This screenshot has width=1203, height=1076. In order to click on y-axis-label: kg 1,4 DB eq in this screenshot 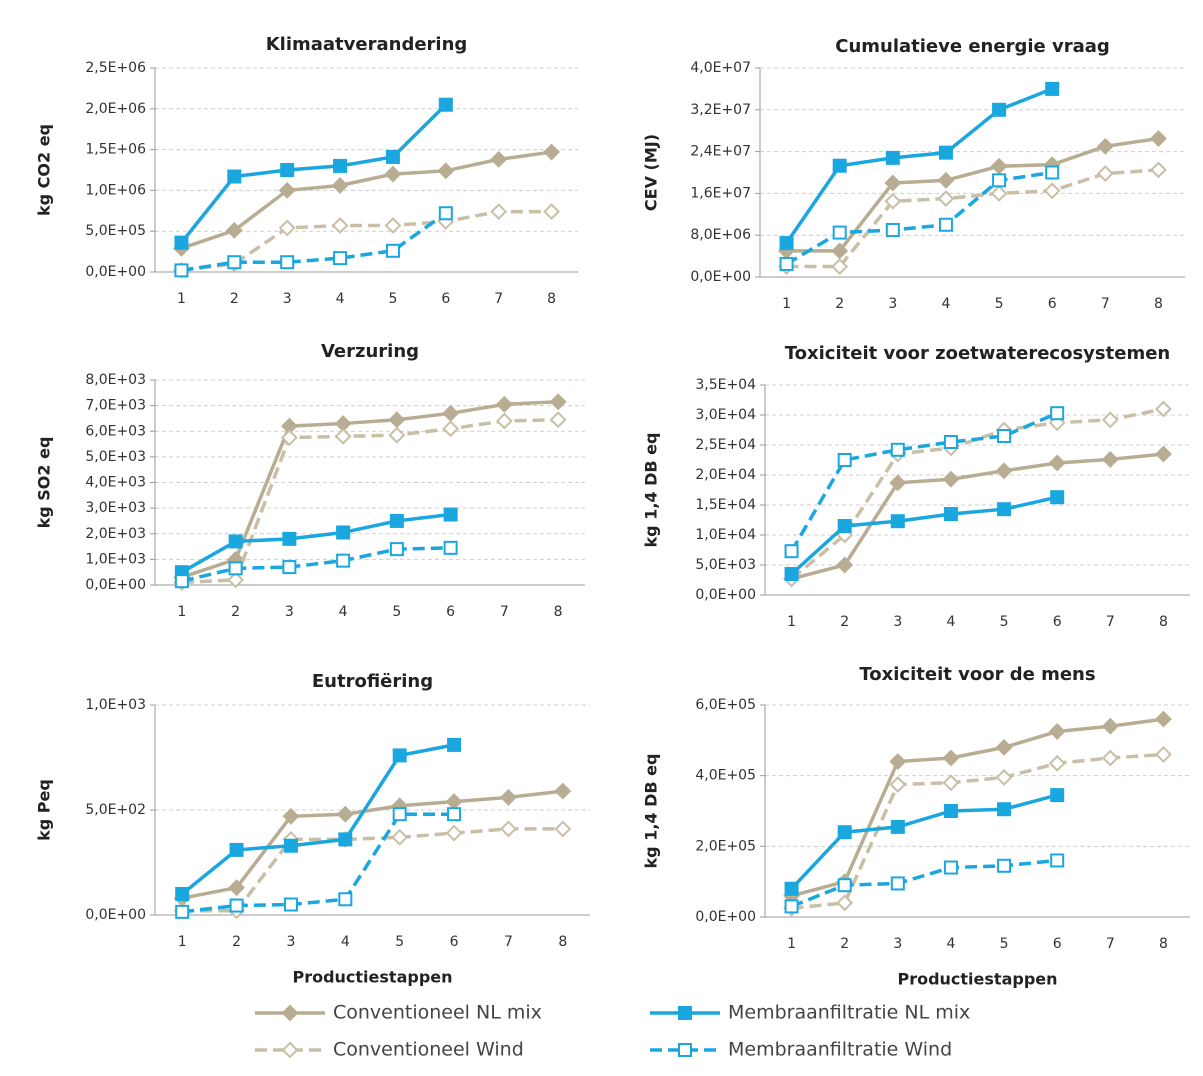, I will do `click(651, 811)`.